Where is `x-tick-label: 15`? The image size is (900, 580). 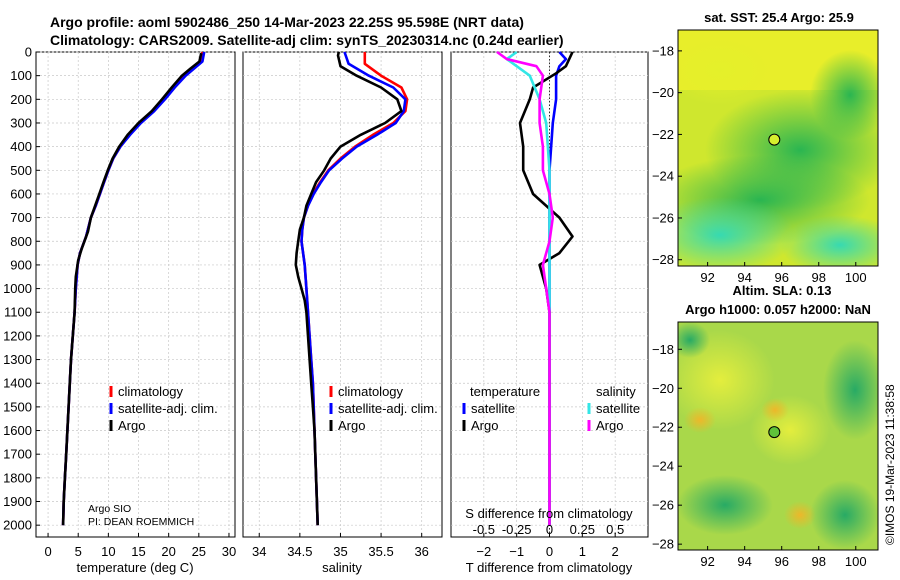
x-tick-label: 15 is located at coordinates (138, 551).